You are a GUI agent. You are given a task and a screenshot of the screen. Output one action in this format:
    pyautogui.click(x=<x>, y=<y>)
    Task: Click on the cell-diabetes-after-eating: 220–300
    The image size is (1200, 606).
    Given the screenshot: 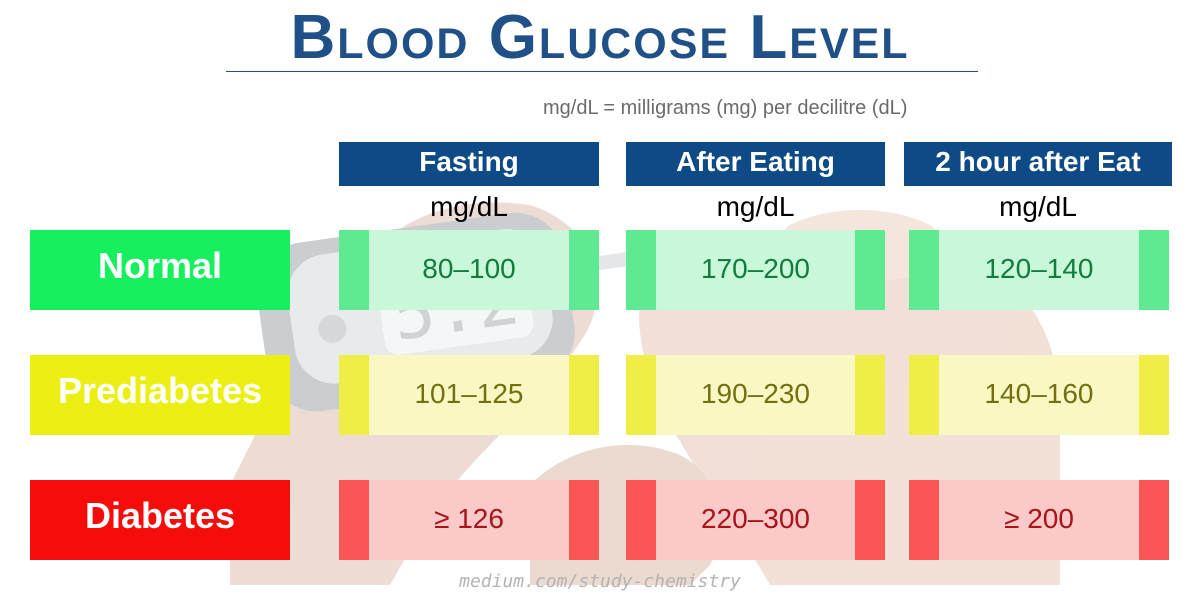 What is the action you would take?
    pyautogui.click(x=755, y=520)
    